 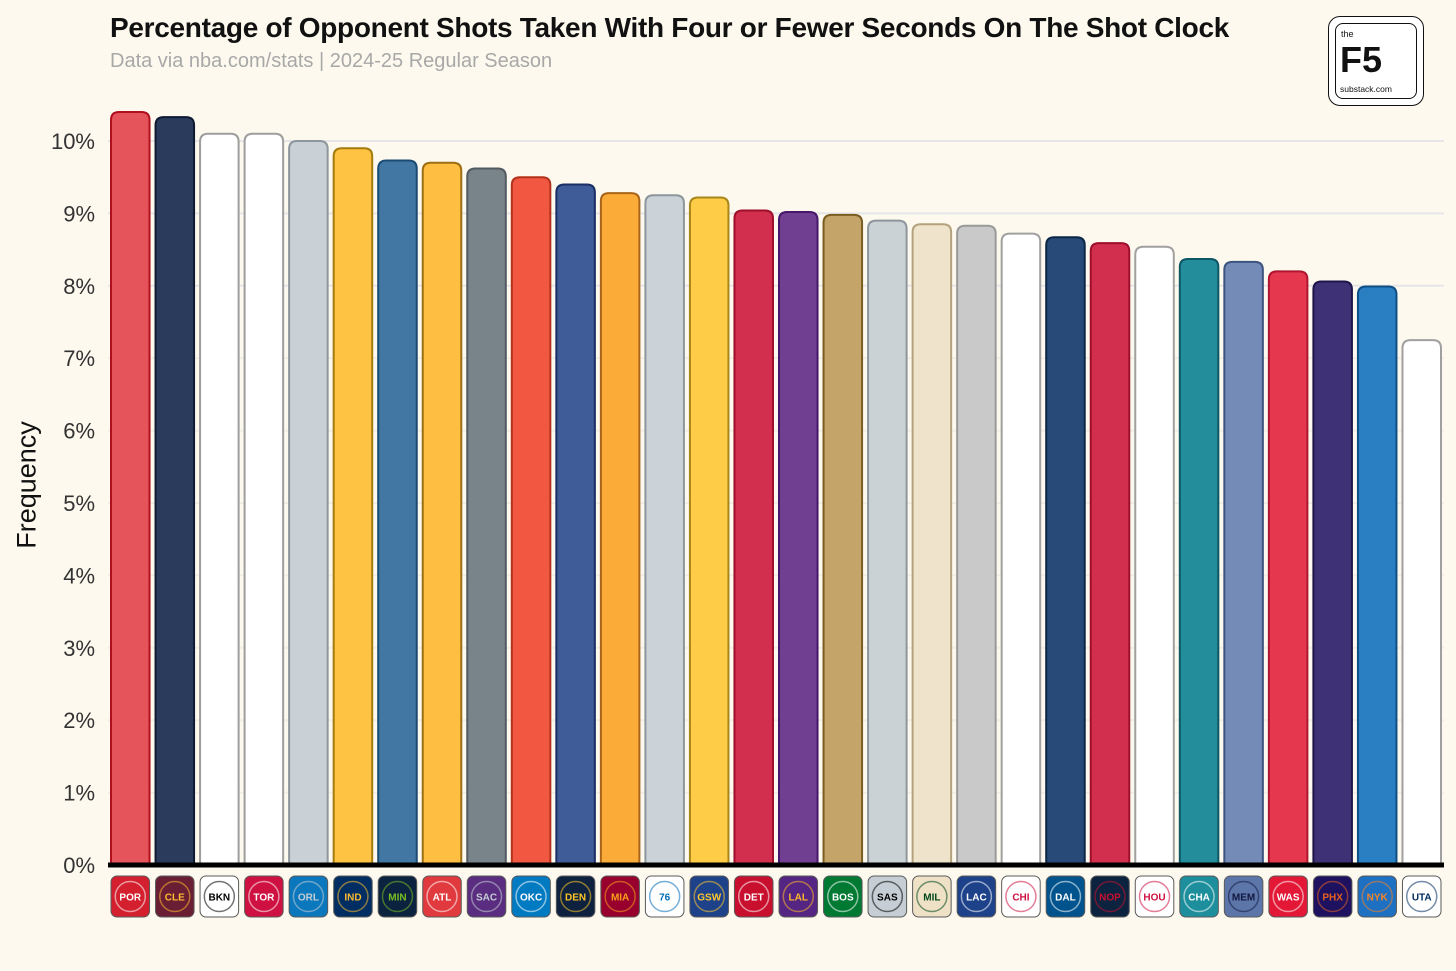 What do you see at coordinates (442, 513) in the screenshot?
I see `bar-hawks` at bounding box center [442, 513].